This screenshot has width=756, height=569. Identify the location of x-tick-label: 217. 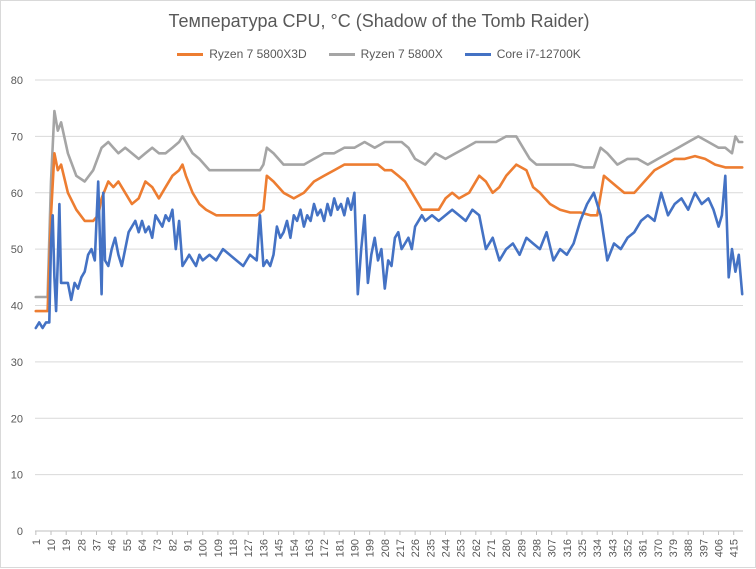
(401, 548).